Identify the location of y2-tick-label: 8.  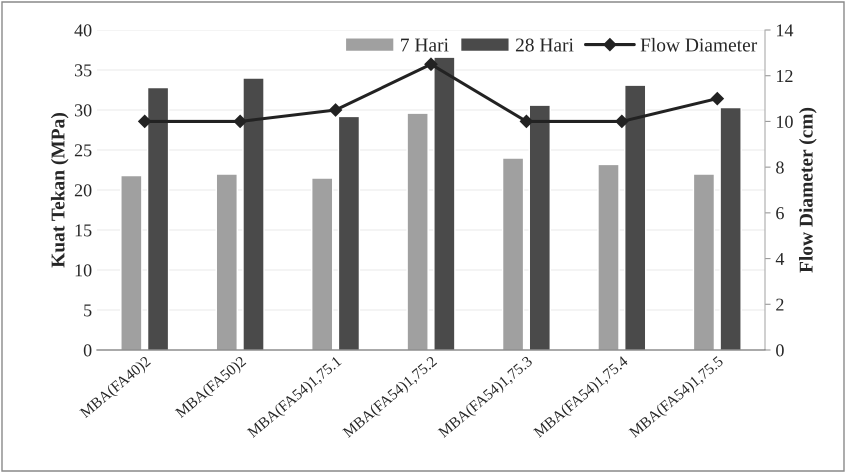
(780, 167).